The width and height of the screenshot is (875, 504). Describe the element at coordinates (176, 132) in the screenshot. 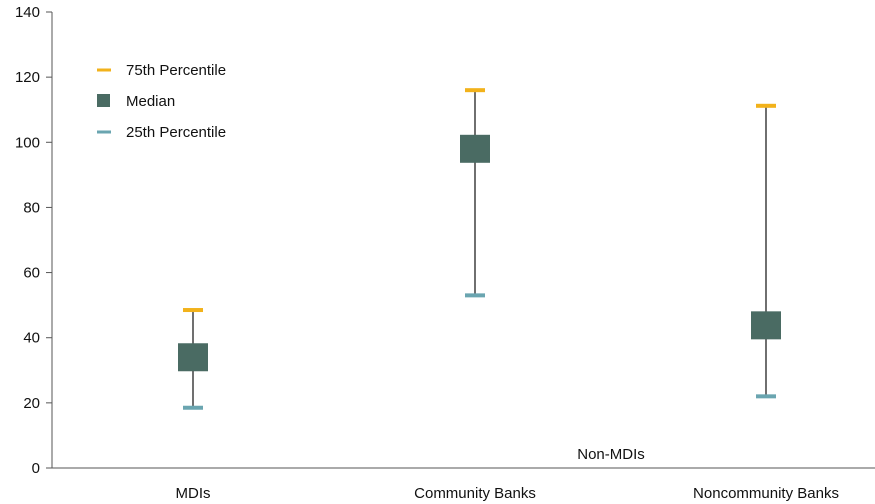

I see `legend-label: 25th Percentile` at that location.